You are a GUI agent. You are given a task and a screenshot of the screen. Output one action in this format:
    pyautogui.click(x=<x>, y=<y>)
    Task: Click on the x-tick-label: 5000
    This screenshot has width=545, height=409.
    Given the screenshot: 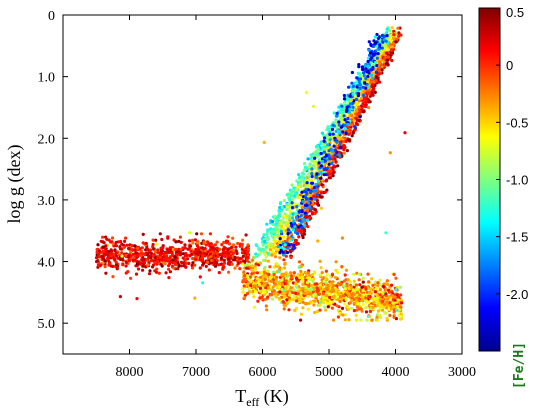 What is the action you would take?
    pyautogui.click(x=329, y=372)
    